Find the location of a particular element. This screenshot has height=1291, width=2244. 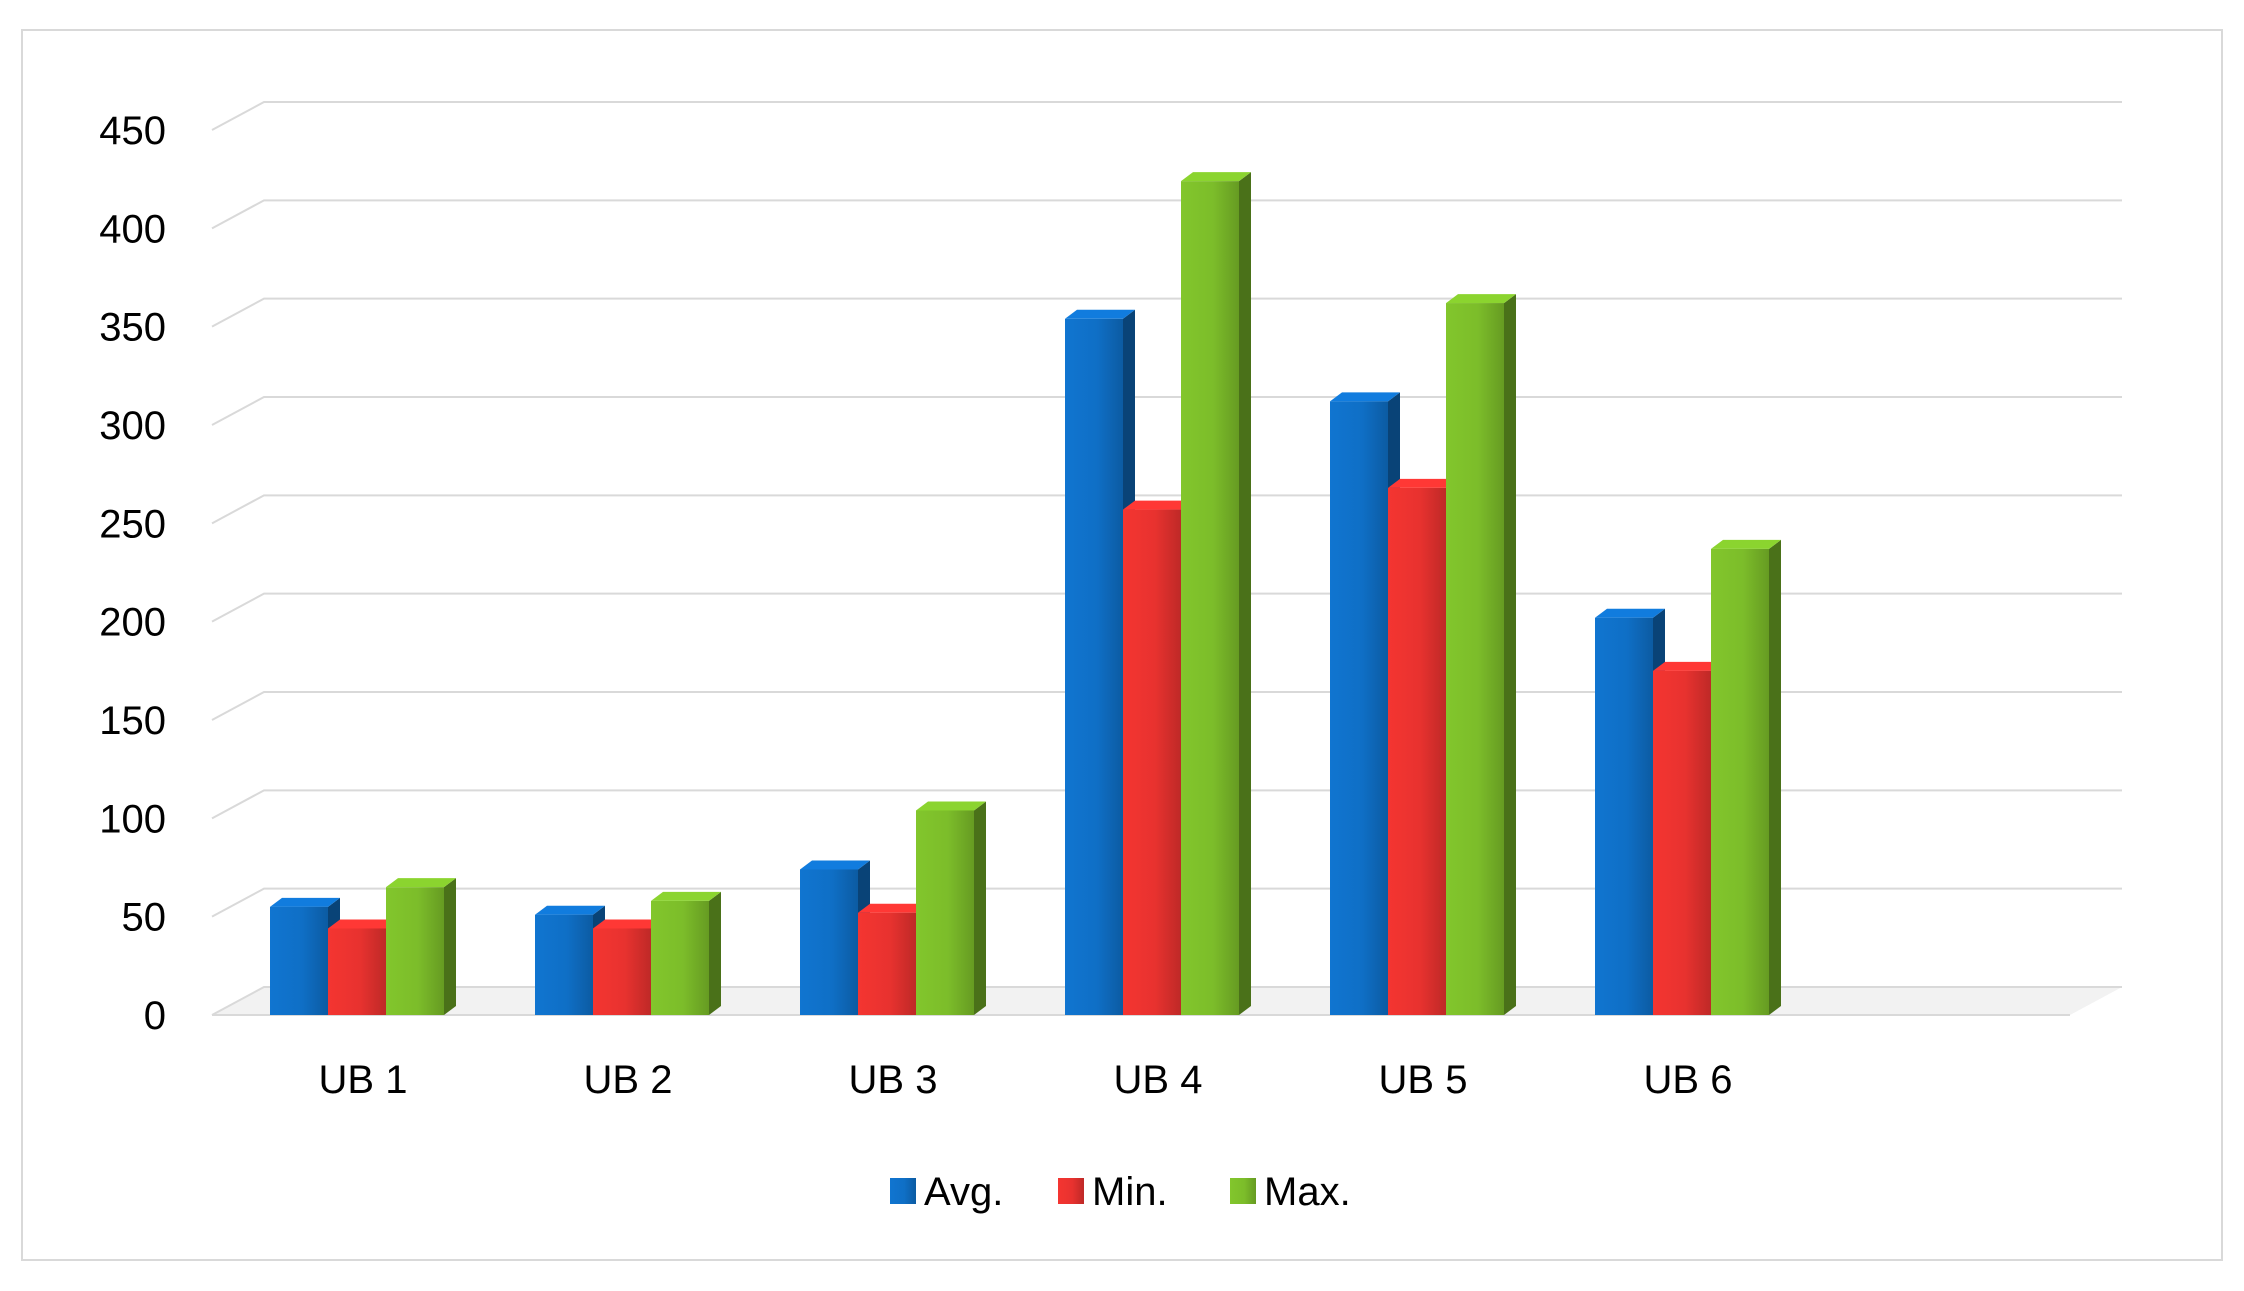

y-tick-label: 0 is located at coordinates (155, 1016).